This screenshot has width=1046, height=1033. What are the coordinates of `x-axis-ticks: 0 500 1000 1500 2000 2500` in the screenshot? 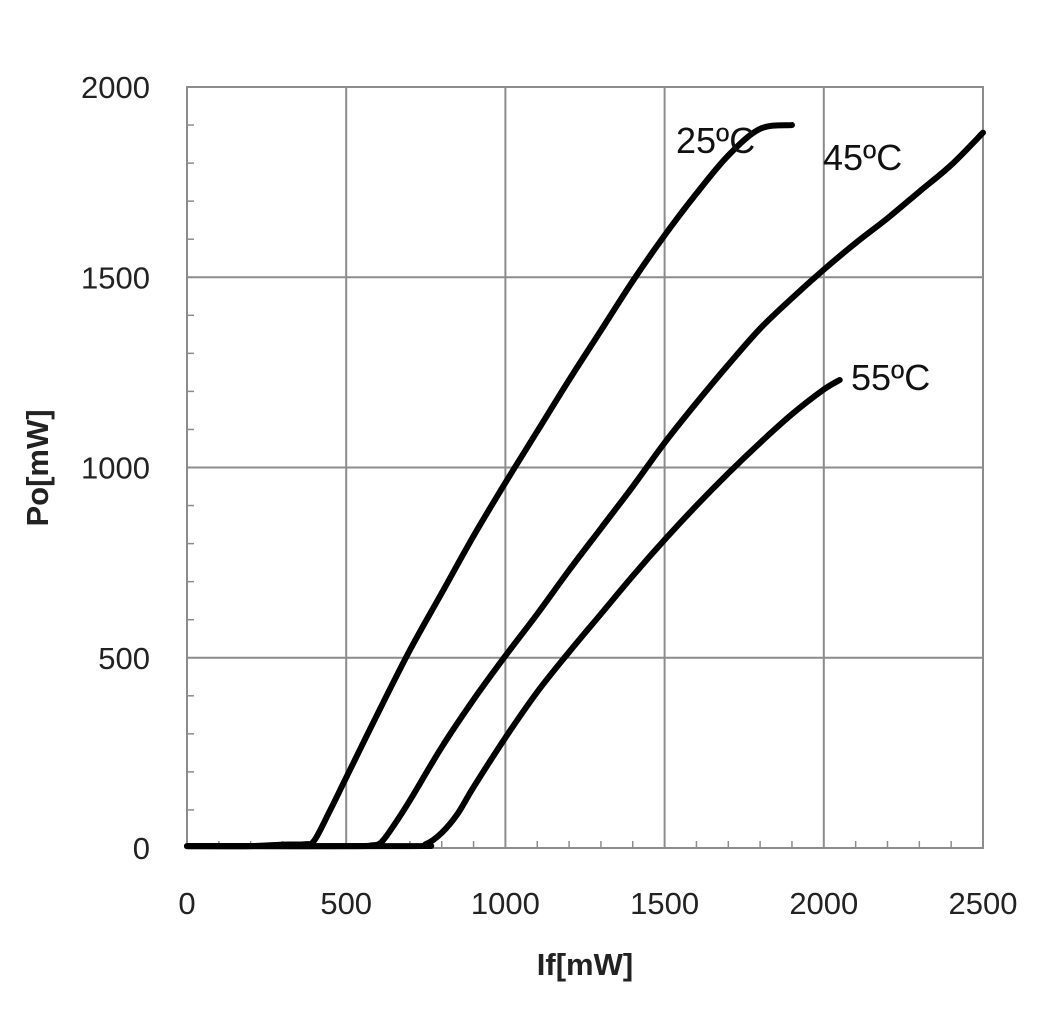 It's located at (597, 903).